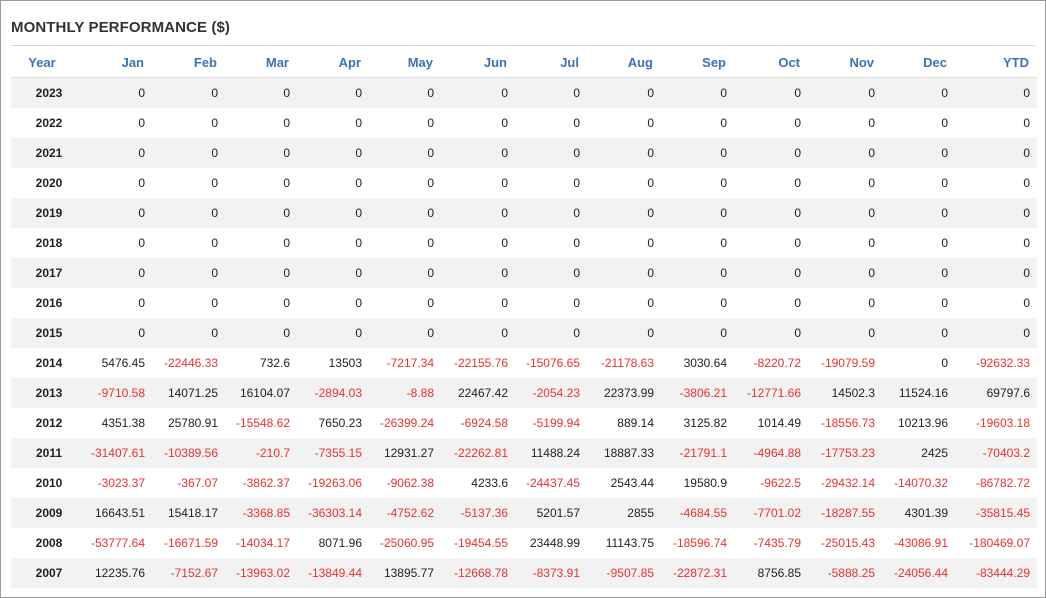 The height and width of the screenshot is (598, 1046). What do you see at coordinates (918, 483) in the screenshot?
I see `month-value-cell: -14070.32` at bounding box center [918, 483].